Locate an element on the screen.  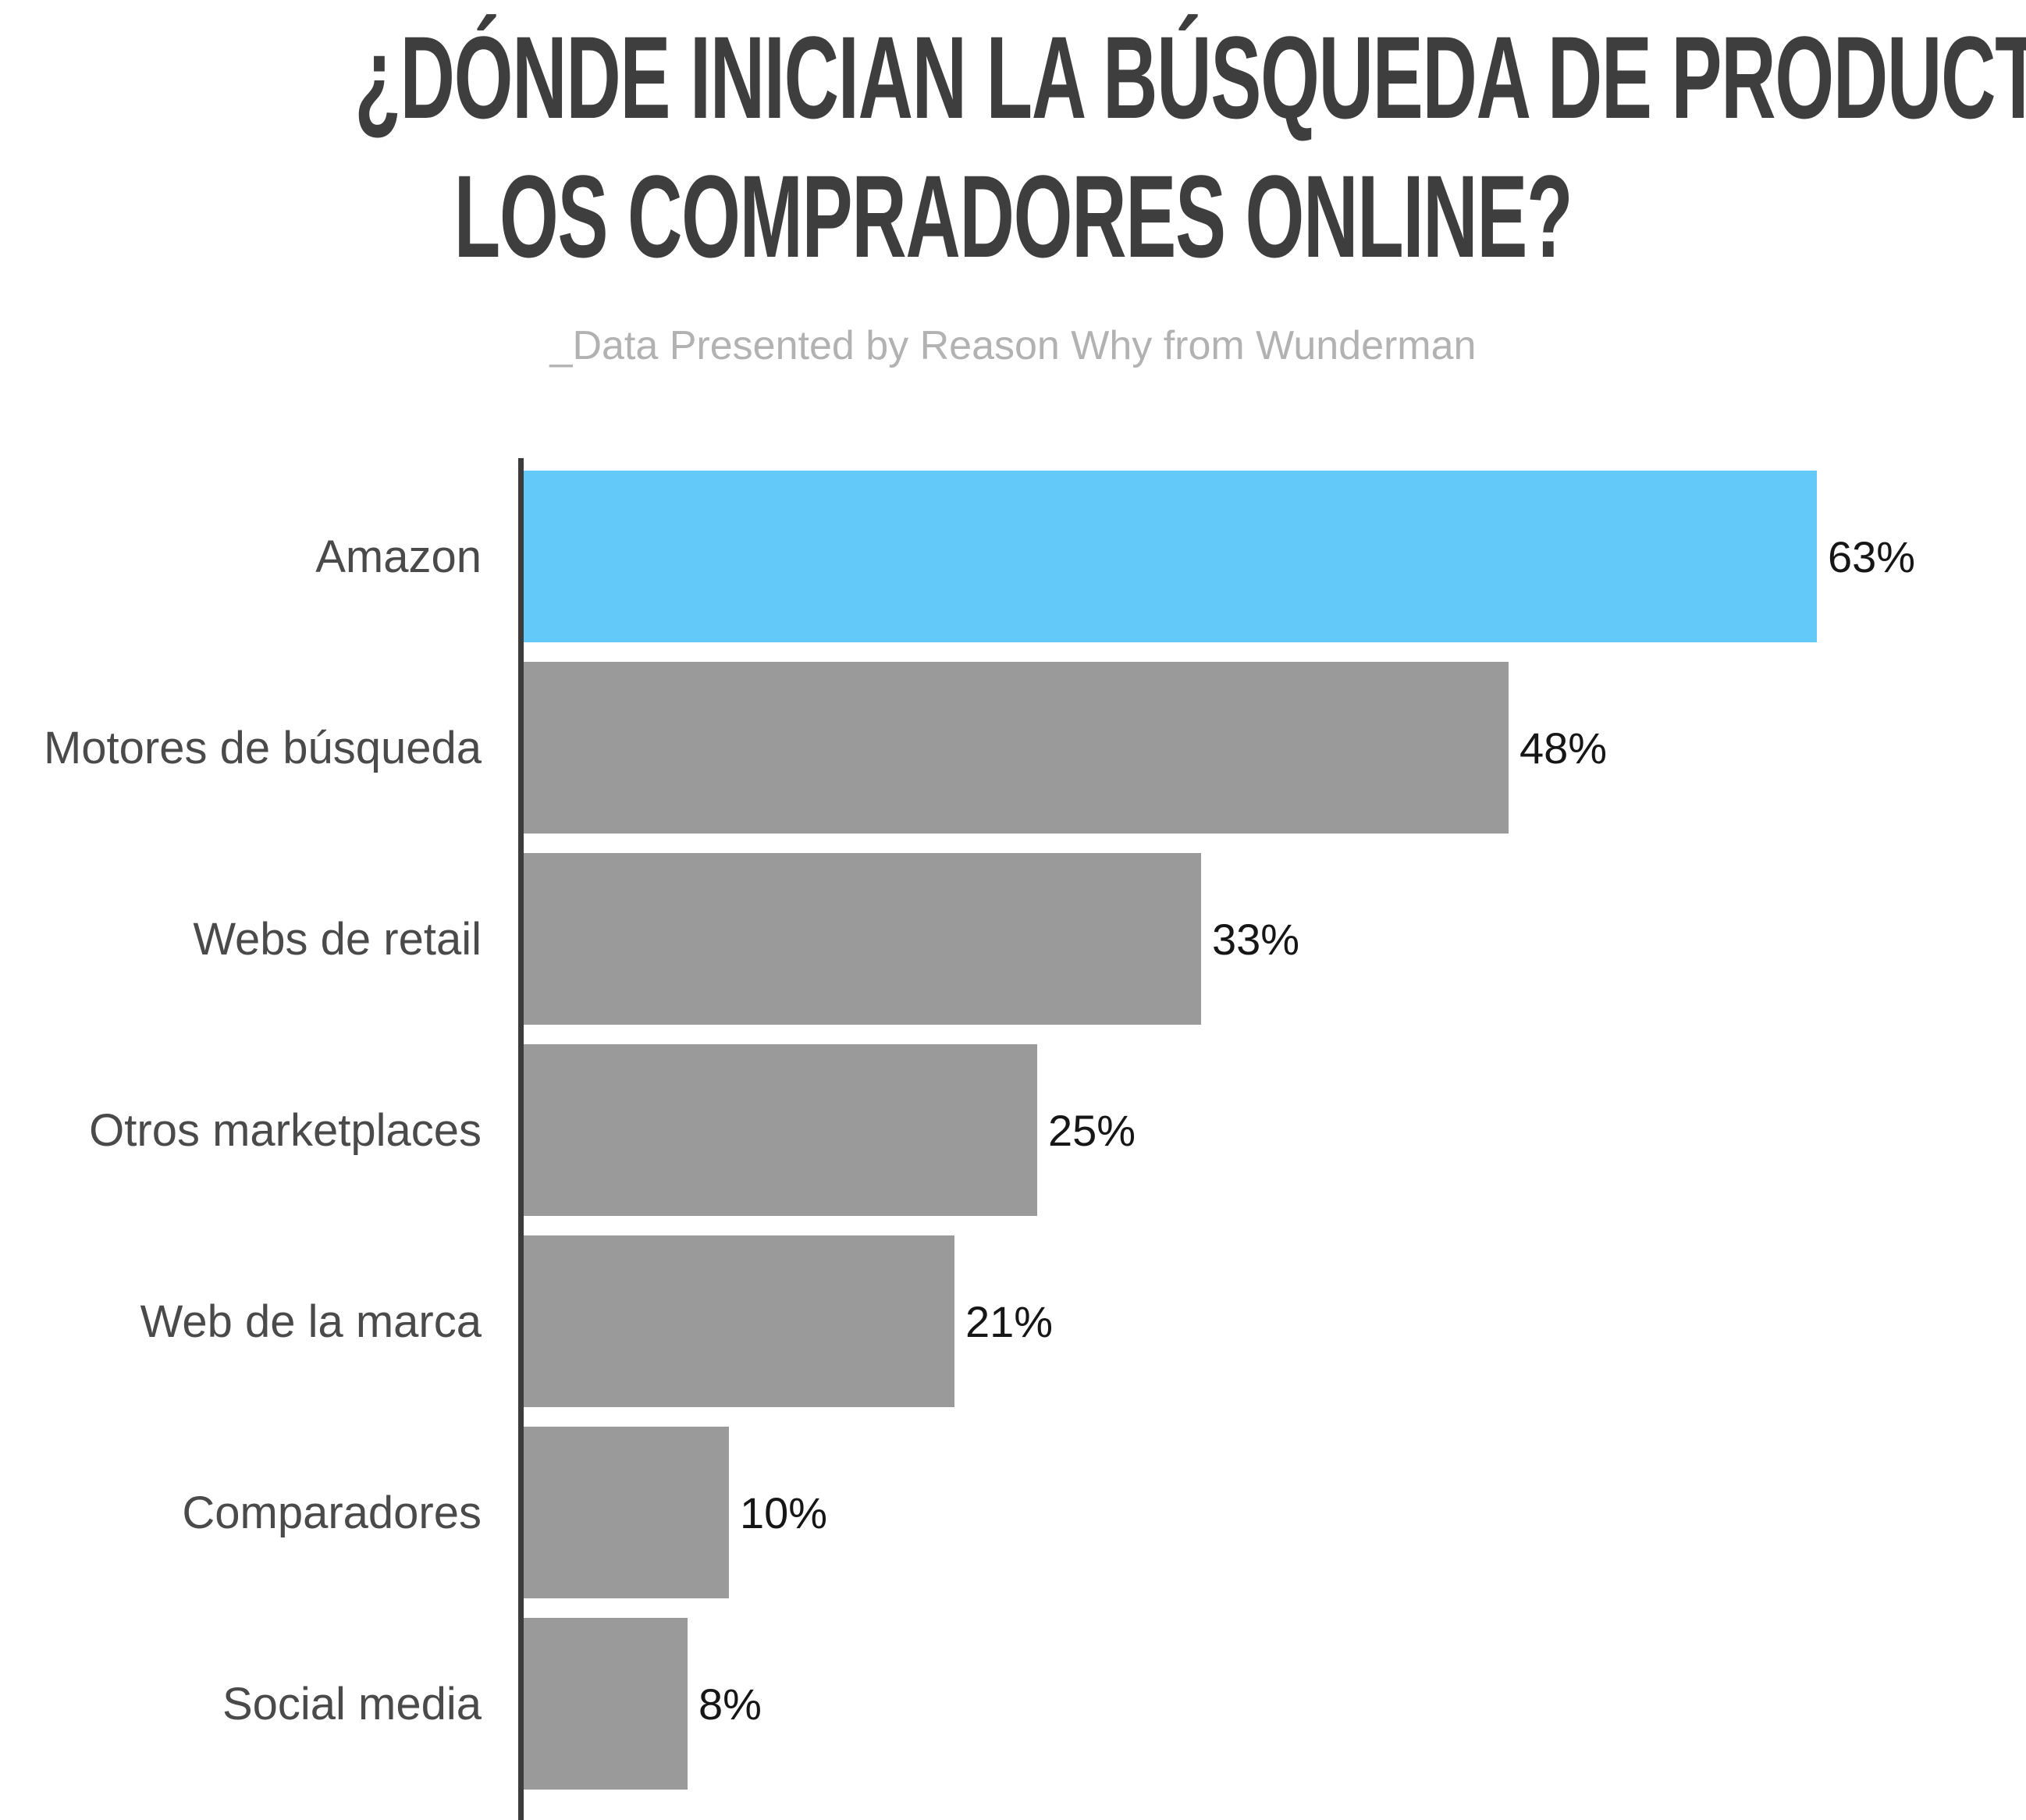
bar-row: Webs de retail 33% is located at coordinates (1013, 939).